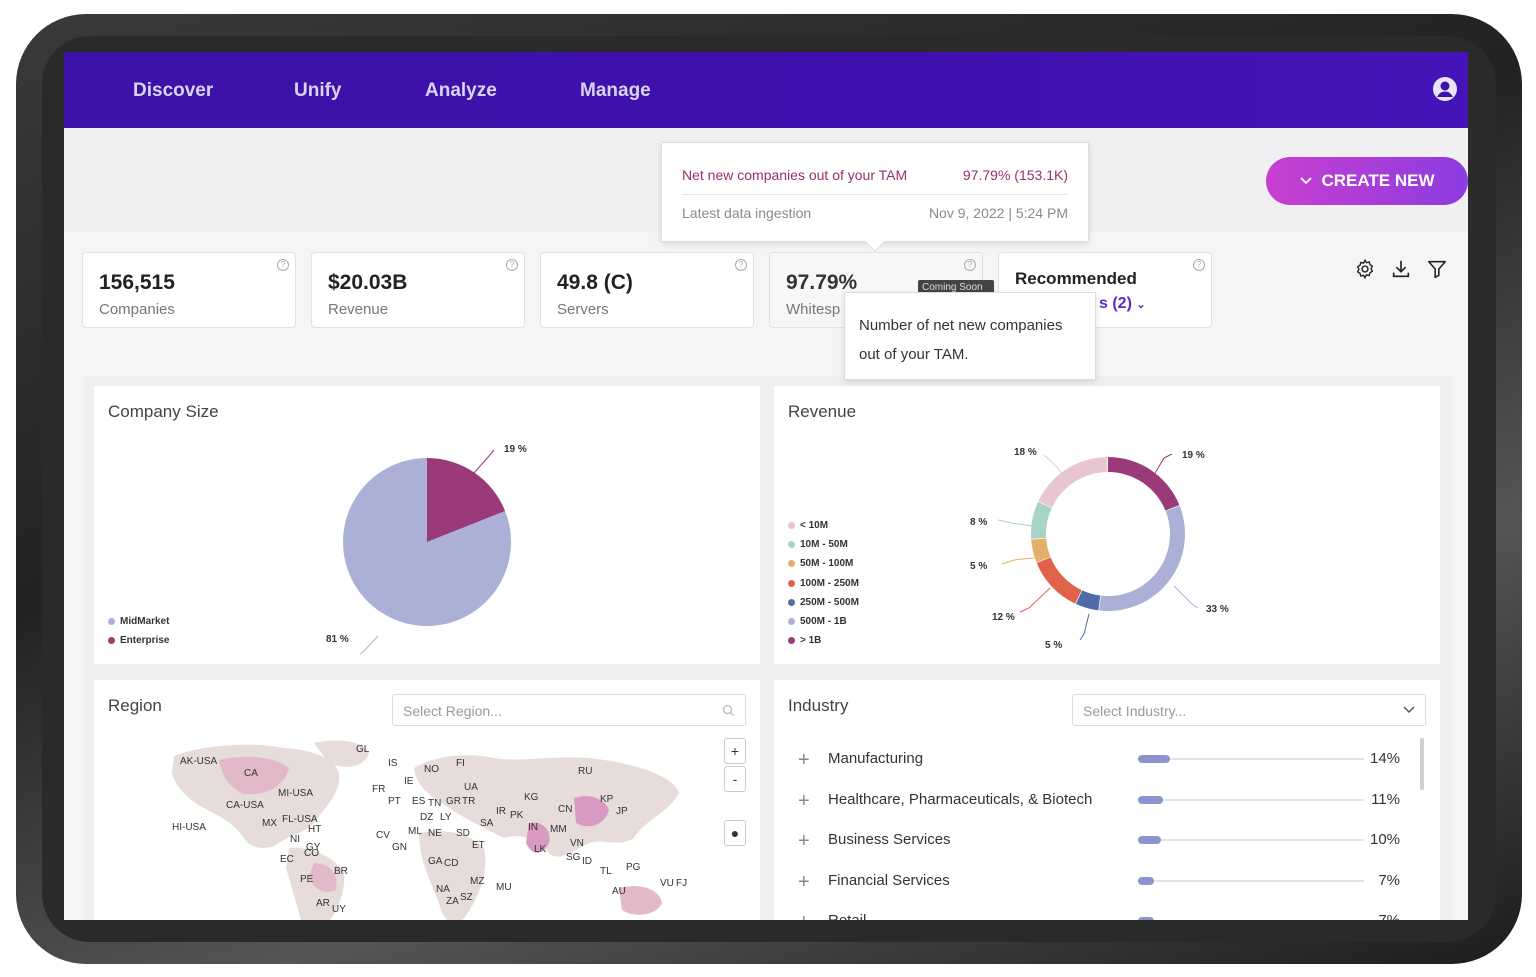 This screenshot has height=977, width=1536. I want to click on legend-item: 500M - 1B, so click(823, 621).